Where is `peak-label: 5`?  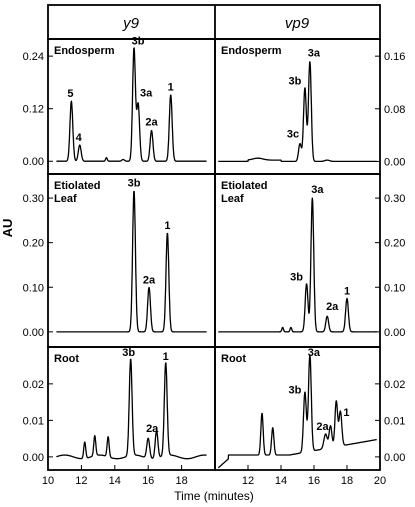 peak-label: 5 is located at coordinates (70, 94).